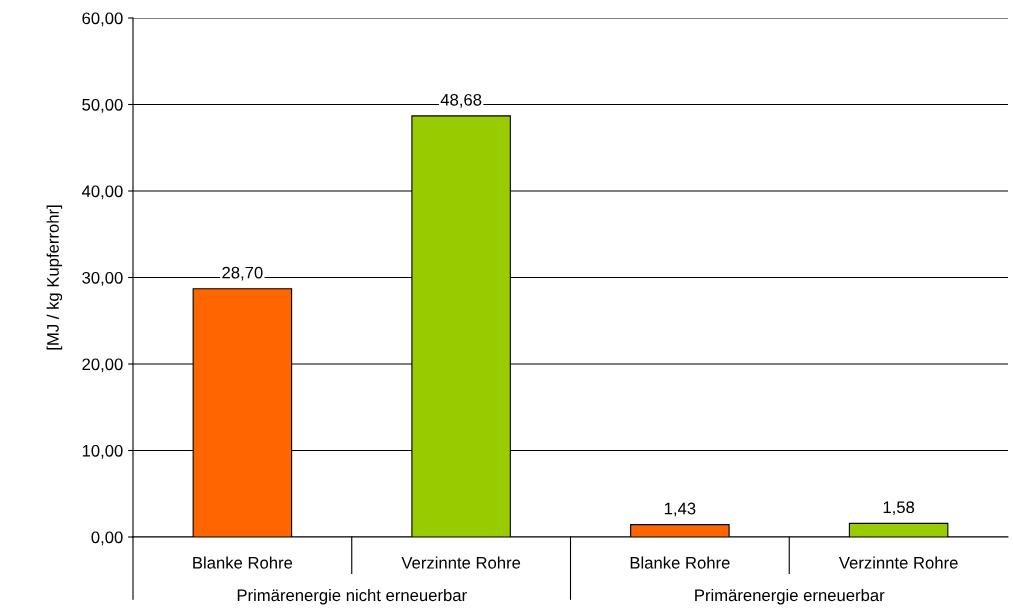 The image size is (1013, 616). I want to click on text: Primärenergie nicht erneuerbar, so click(352, 596).